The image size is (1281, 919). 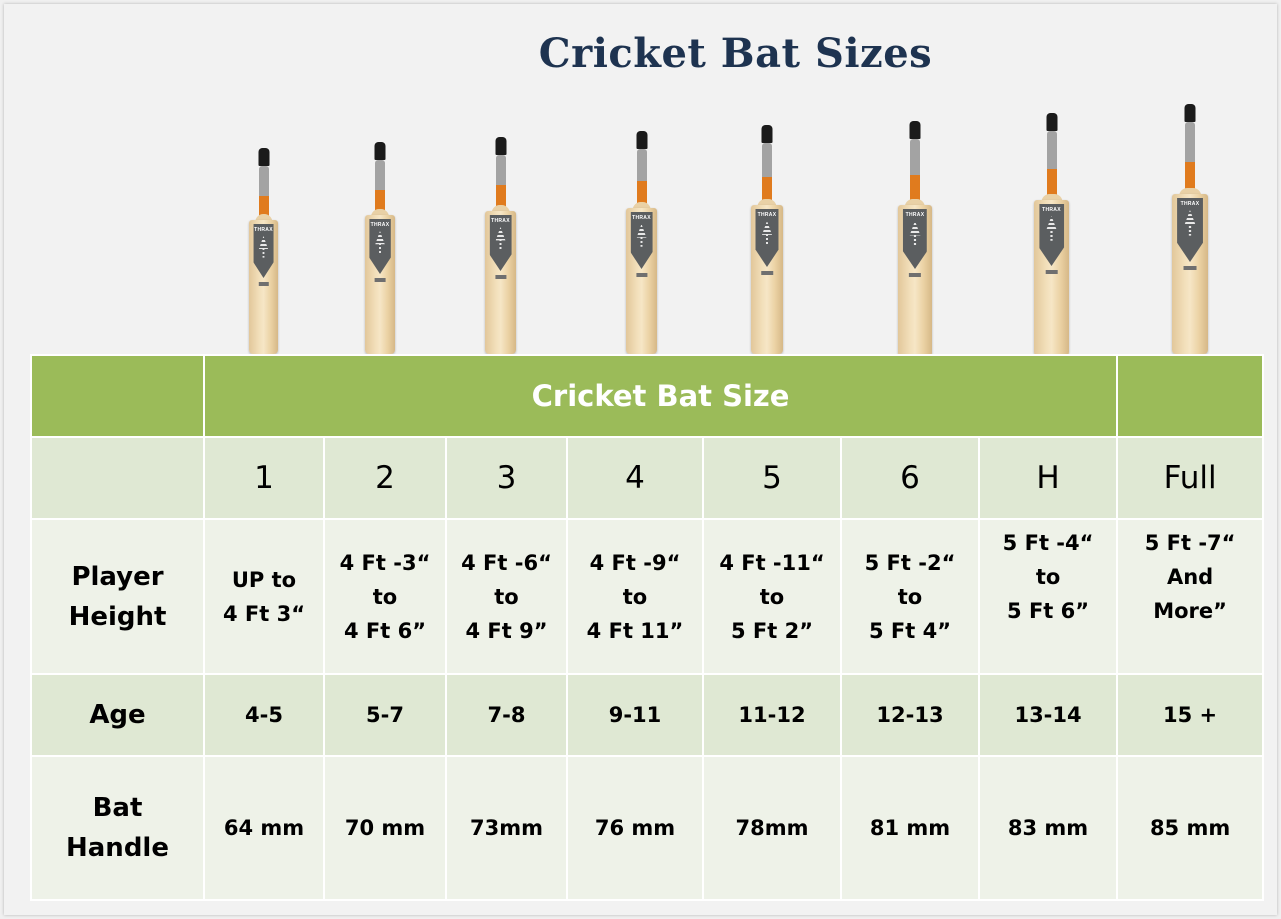 I want to click on size-row-label, so click(x=117, y=478).